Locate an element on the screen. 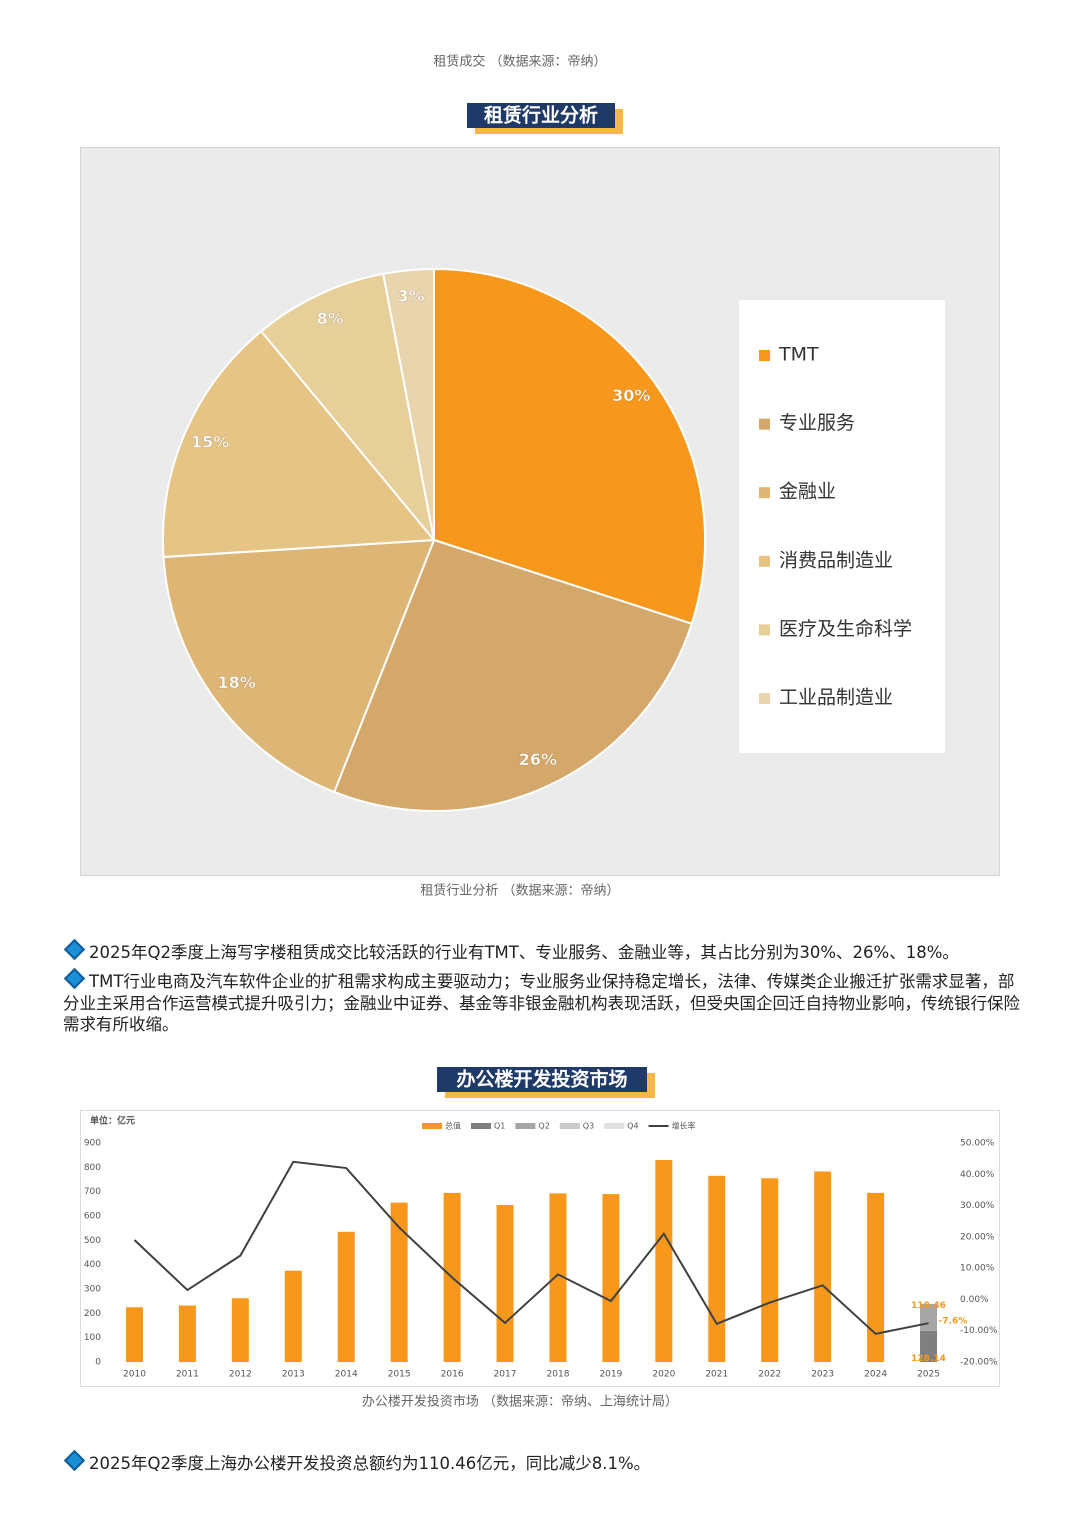 The height and width of the screenshot is (1528, 1080). y2-tick-label: 50.00% is located at coordinates (977, 1144).